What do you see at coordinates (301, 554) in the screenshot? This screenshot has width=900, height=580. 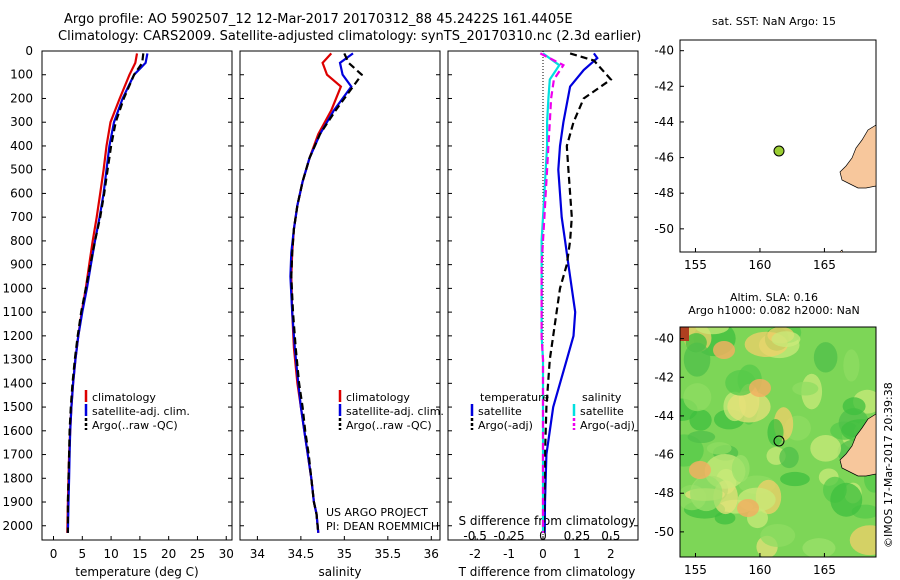 I see `salinity-tick-label: 34.5` at bounding box center [301, 554].